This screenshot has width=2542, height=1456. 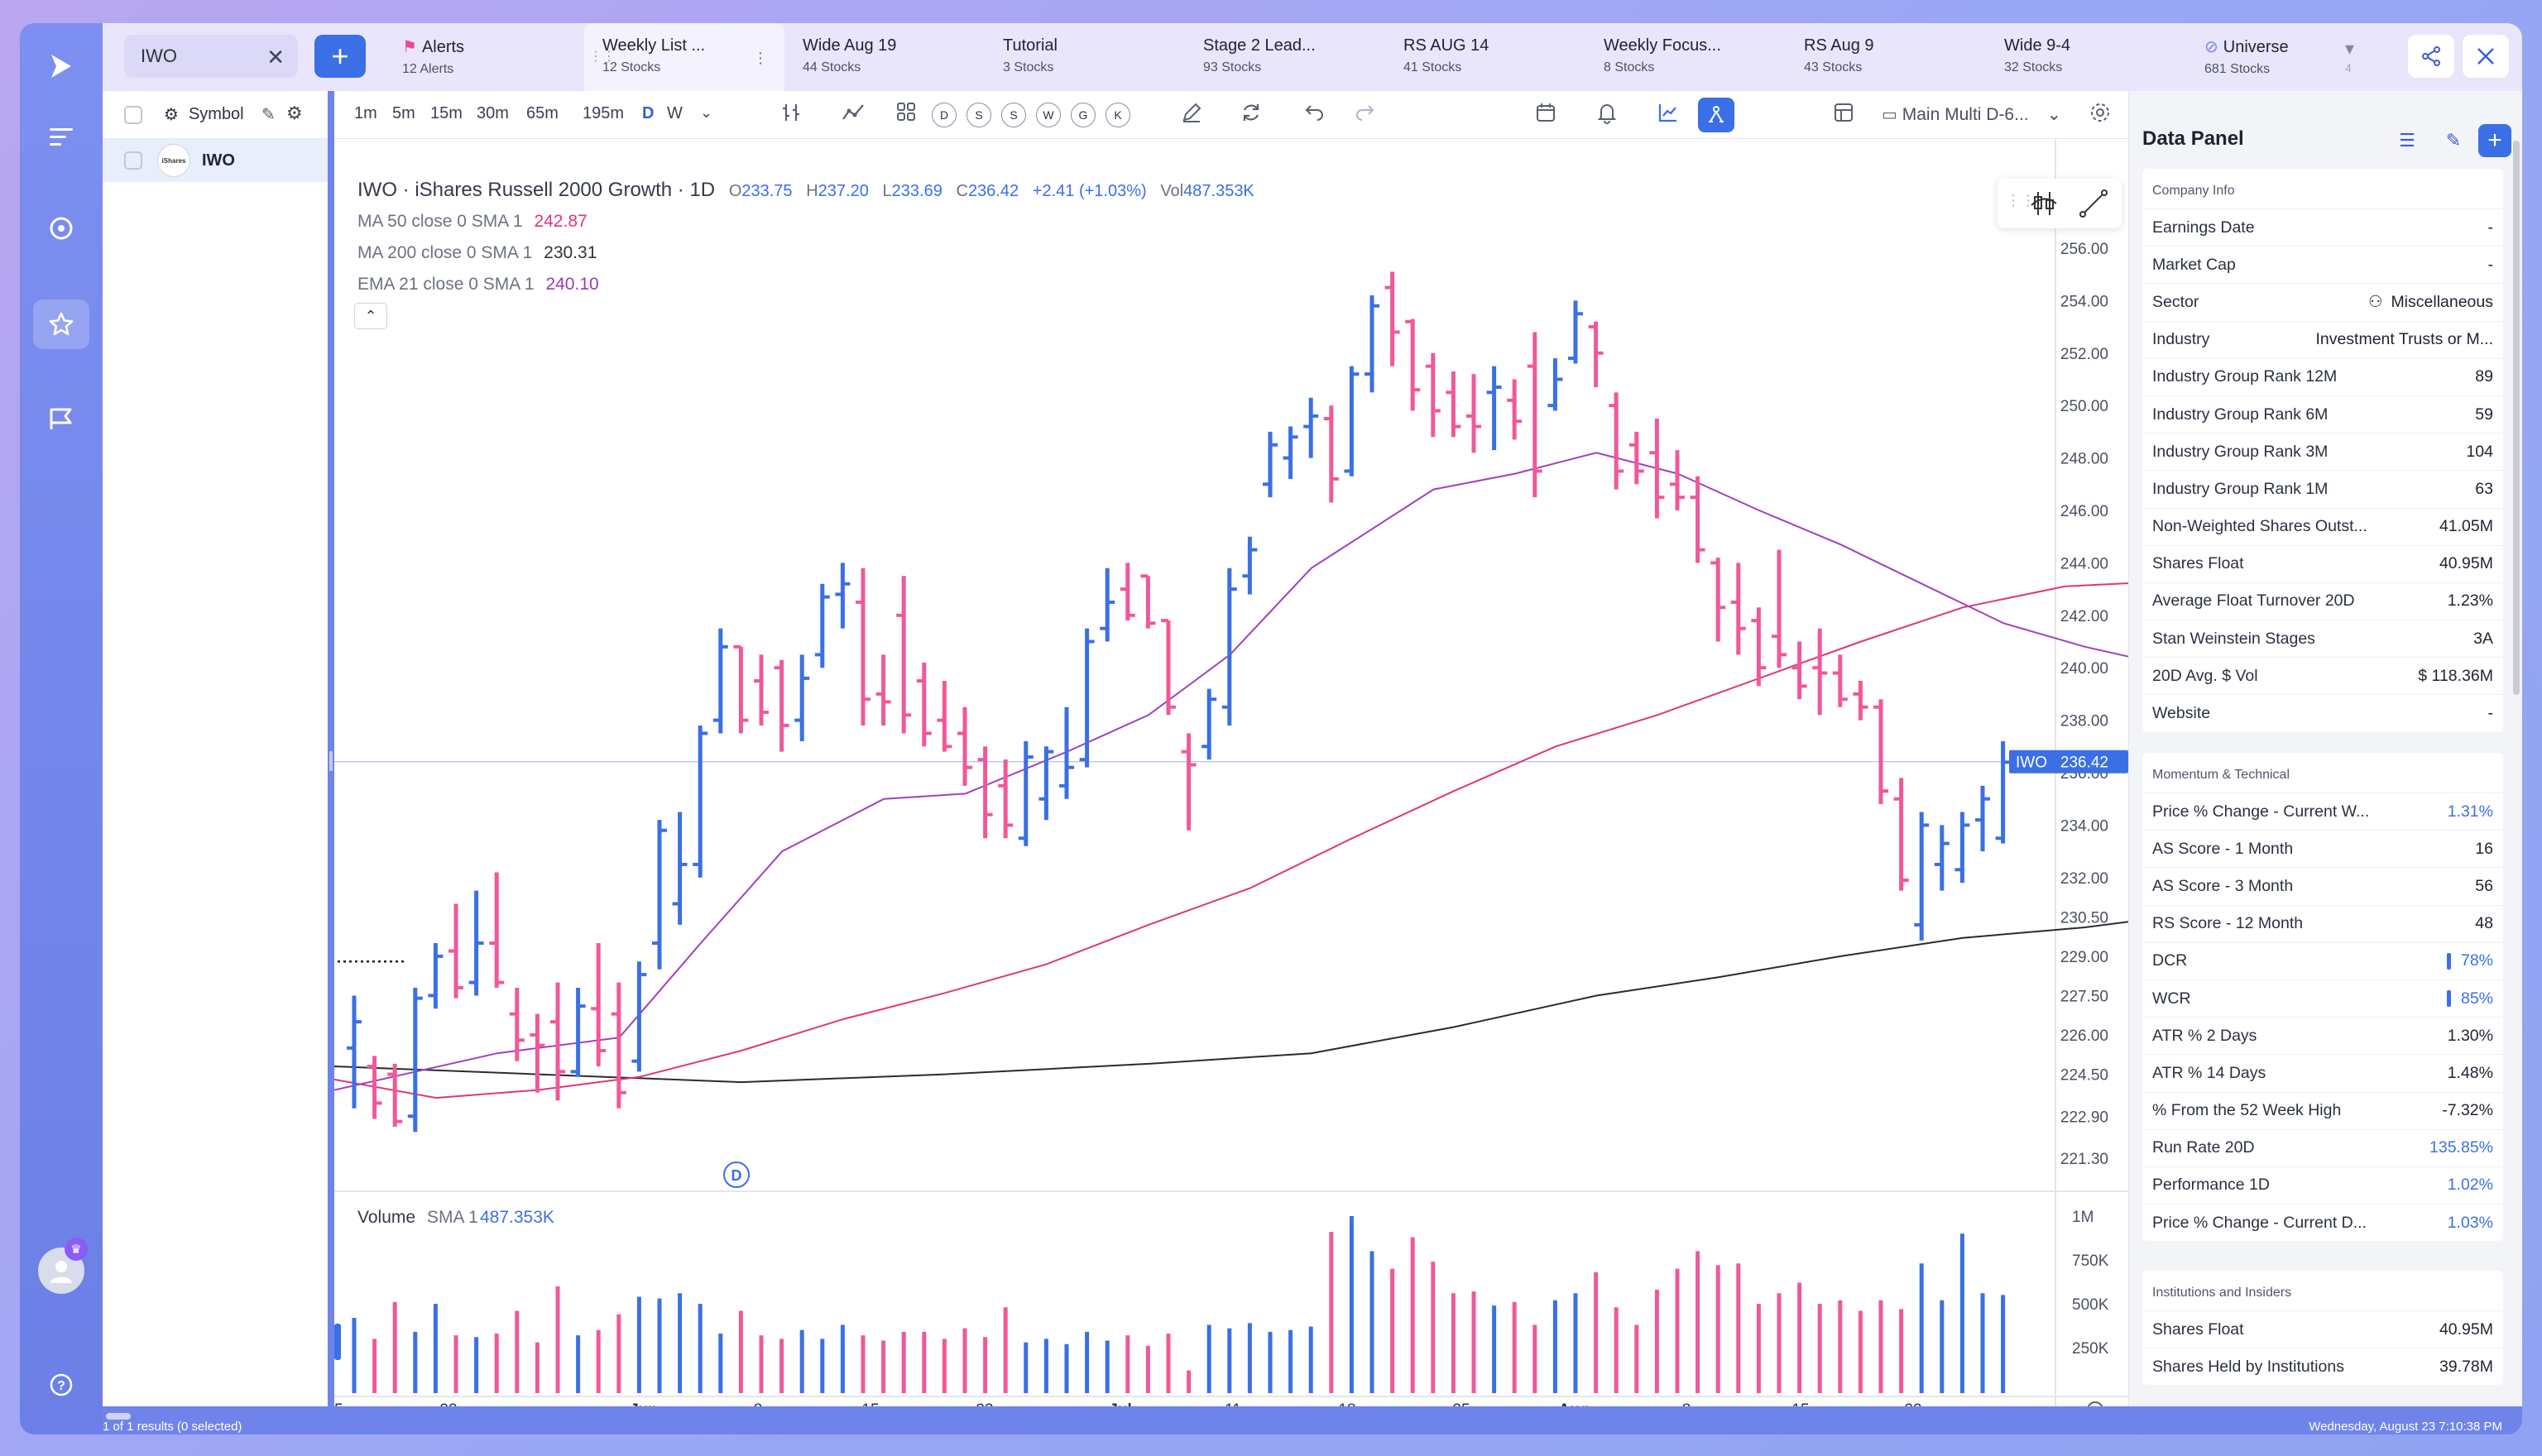 What do you see at coordinates (2322, 414) in the screenshot?
I see `data-row: Industry Group Rank 6M 59` at bounding box center [2322, 414].